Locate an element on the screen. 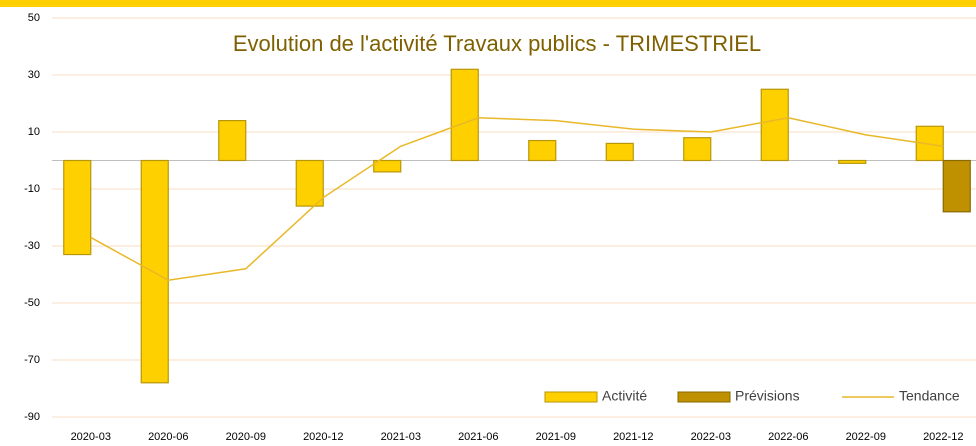 The width and height of the screenshot is (976, 446). x-tick-label: 2020-12 is located at coordinates (323, 437).